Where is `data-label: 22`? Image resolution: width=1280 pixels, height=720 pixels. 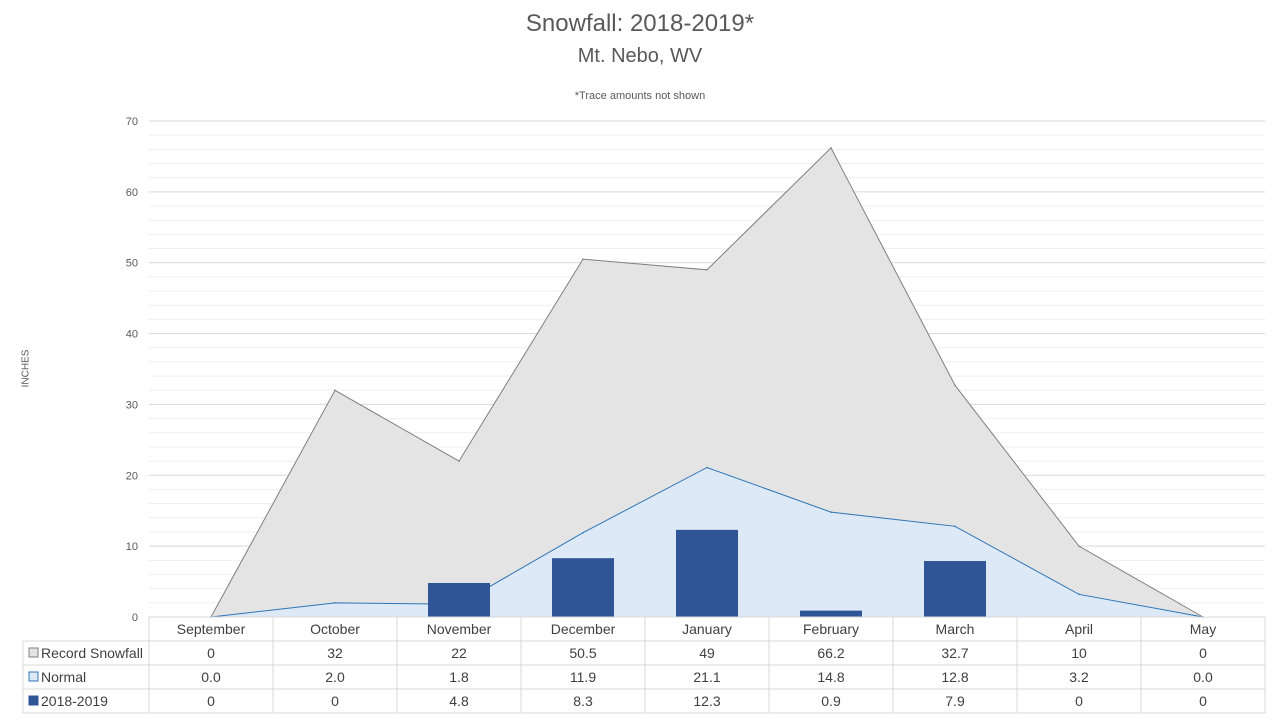
data-label: 22 is located at coordinates (459, 653).